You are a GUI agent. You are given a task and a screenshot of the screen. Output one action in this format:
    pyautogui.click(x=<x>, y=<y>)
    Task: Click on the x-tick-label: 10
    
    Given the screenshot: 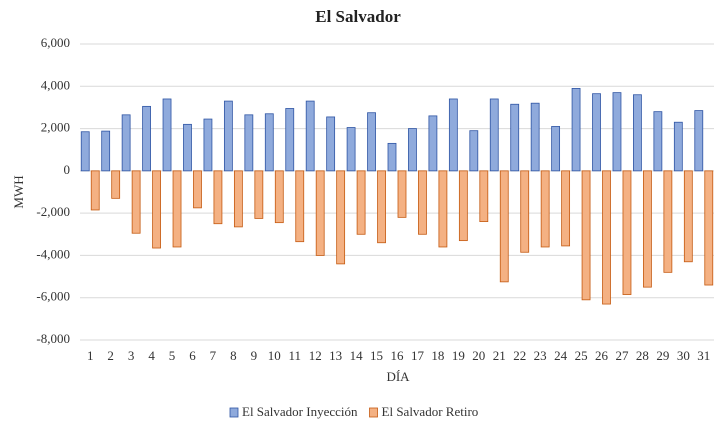 What is the action you would take?
    pyautogui.click(x=274, y=355)
    